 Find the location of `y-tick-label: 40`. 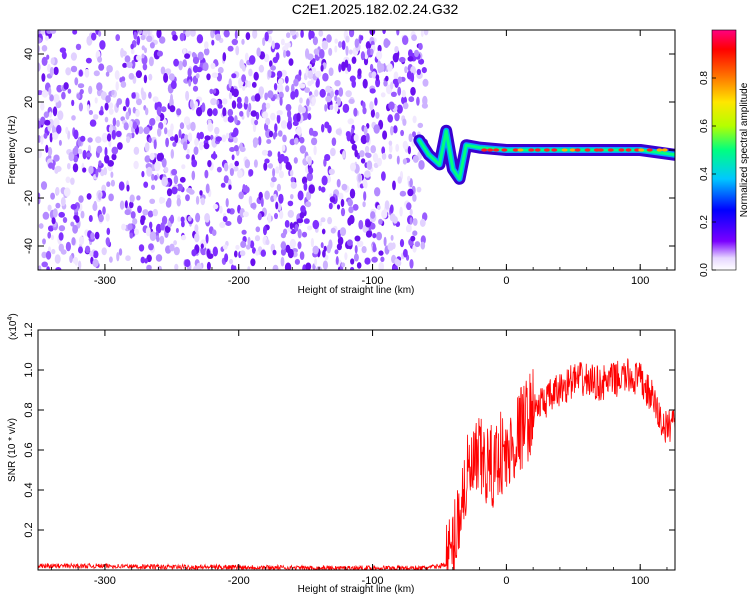

y-tick-label: 40 is located at coordinates (29, 54).